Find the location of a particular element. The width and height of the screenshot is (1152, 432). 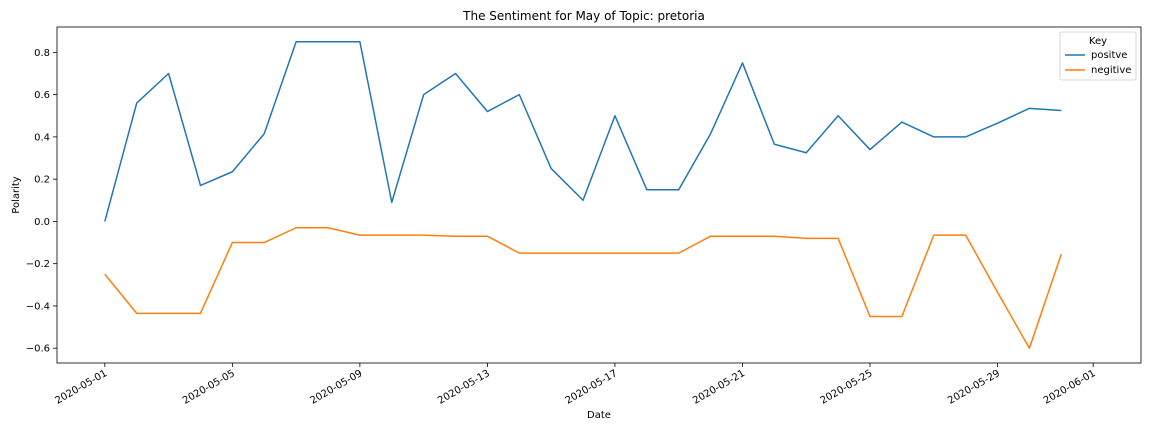

y-tick-label: 0.4 is located at coordinates (42, 137).